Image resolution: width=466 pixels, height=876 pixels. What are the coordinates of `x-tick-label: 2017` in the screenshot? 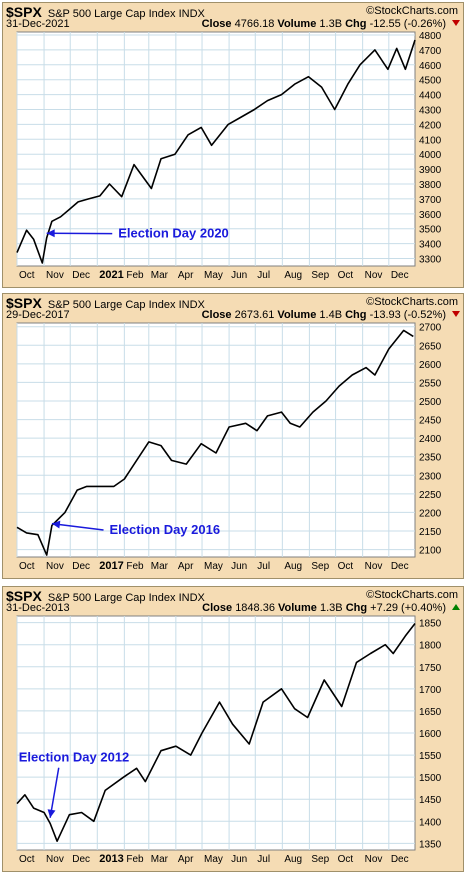 It's located at (111, 566).